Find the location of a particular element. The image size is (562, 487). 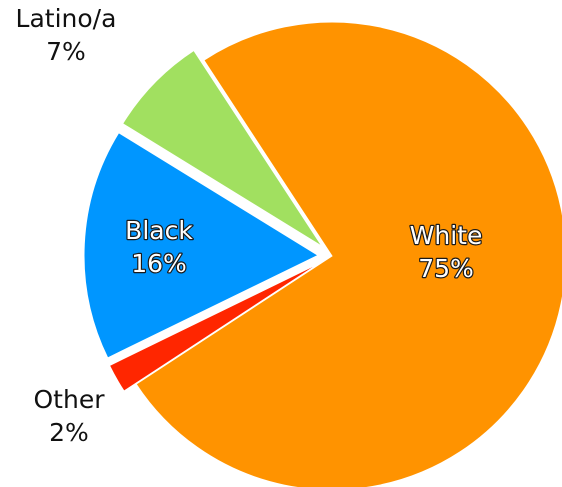

slice-label-other: Other 2% is located at coordinates (70, 416).